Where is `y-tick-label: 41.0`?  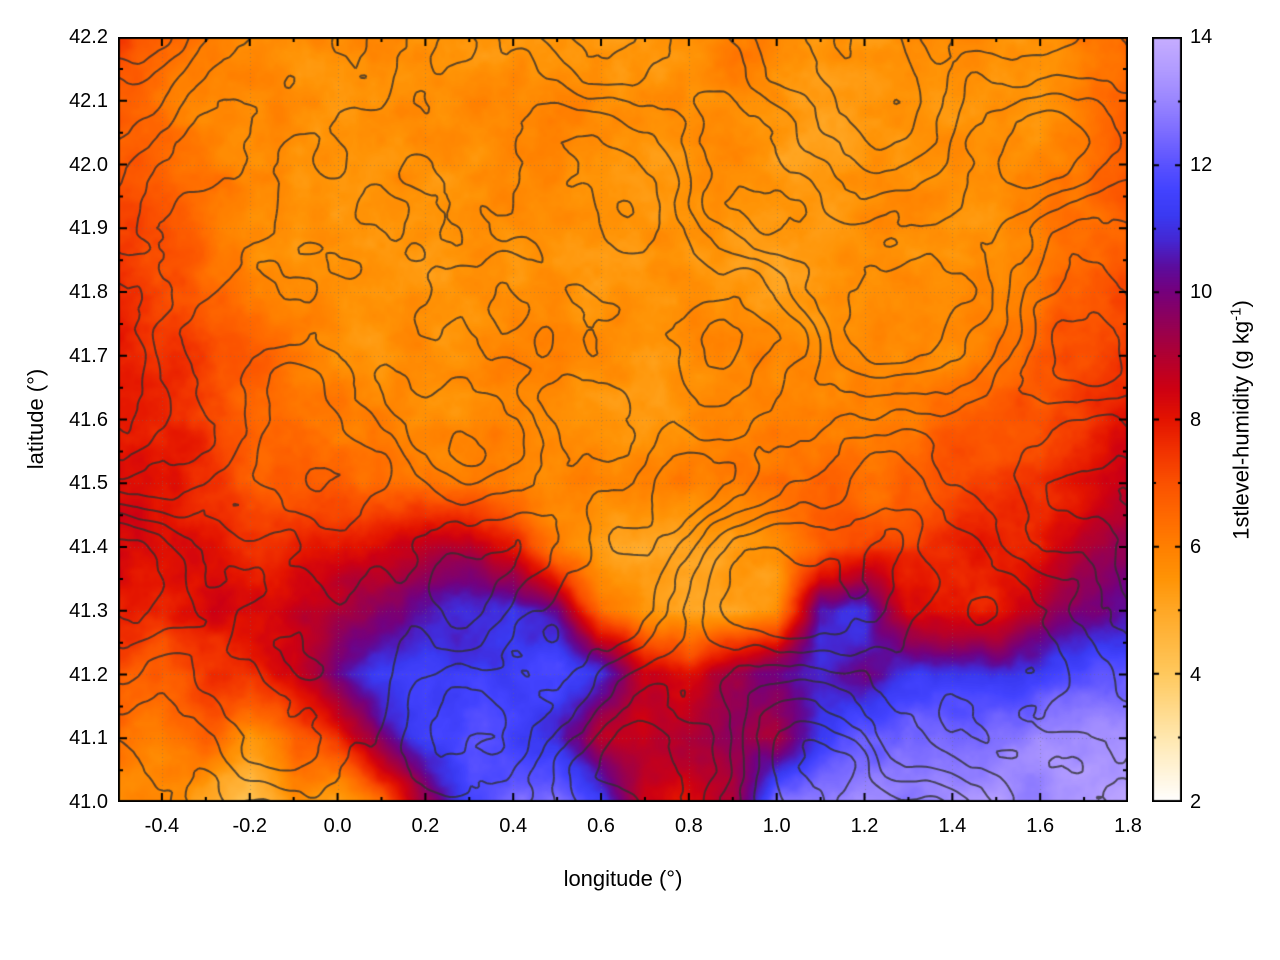
y-tick-label: 41.0 is located at coordinates (88, 802).